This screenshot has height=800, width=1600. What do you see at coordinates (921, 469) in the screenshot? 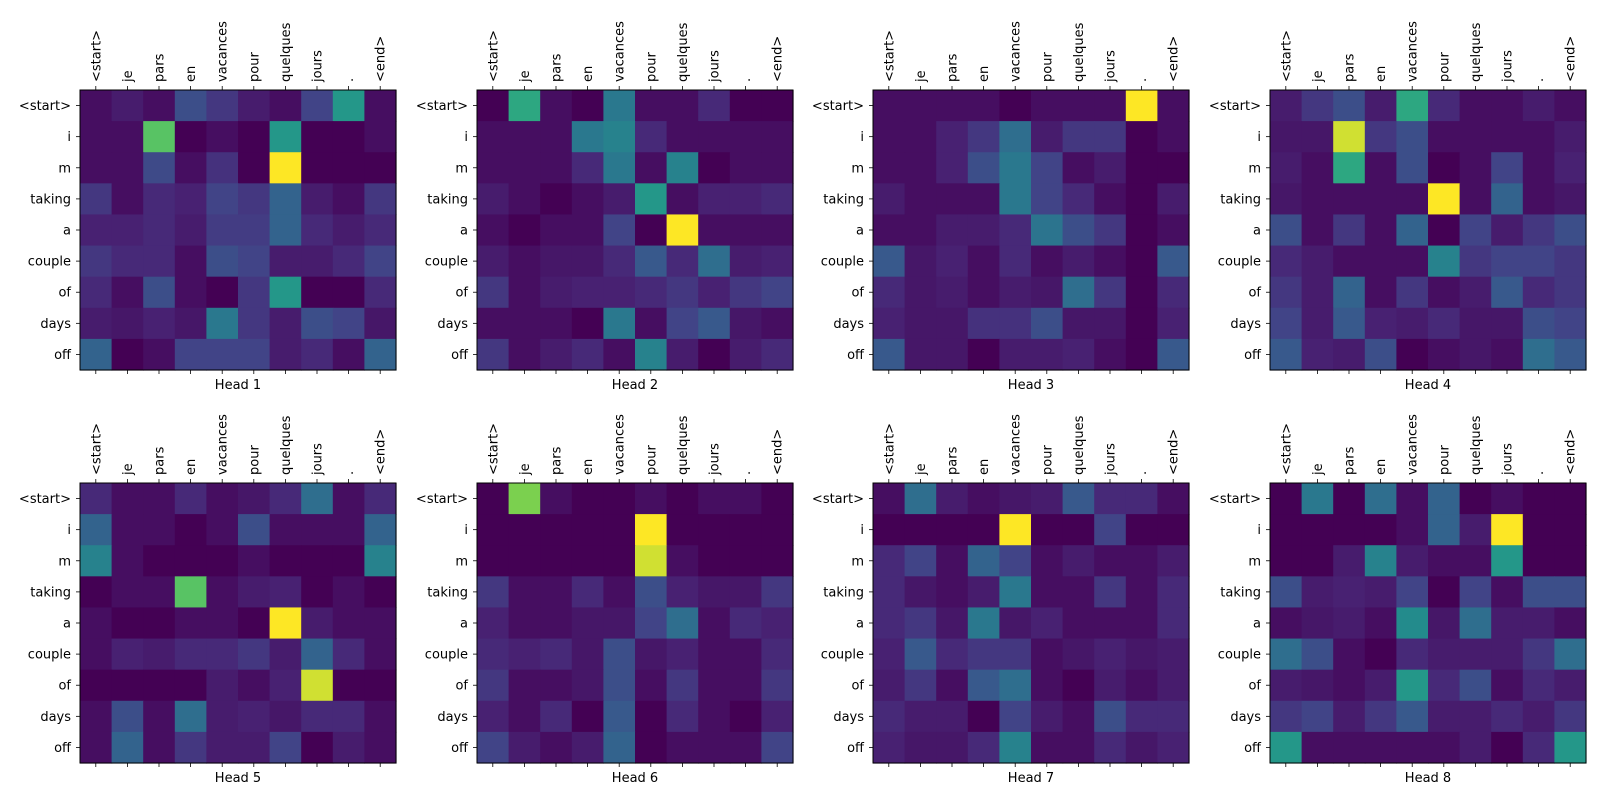
I see `x-tick-label: je` at bounding box center [921, 469].